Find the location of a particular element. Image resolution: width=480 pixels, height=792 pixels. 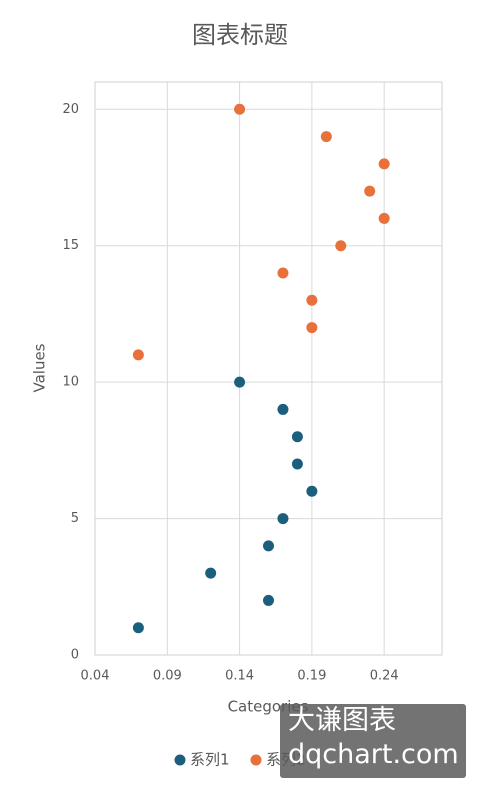

x-tick-label: 0.24 is located at coordinates (384, 676).